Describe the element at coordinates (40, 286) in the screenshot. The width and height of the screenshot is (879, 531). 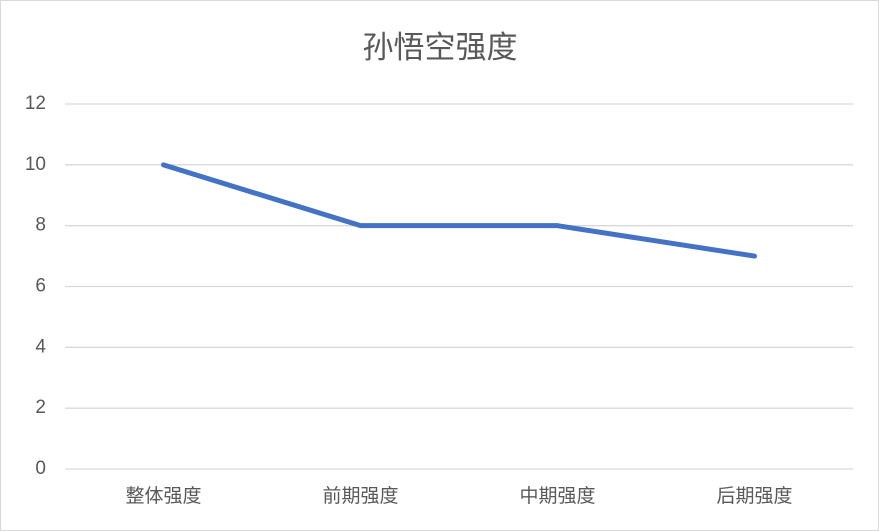
I see `y-tick-label: 6` at that location.